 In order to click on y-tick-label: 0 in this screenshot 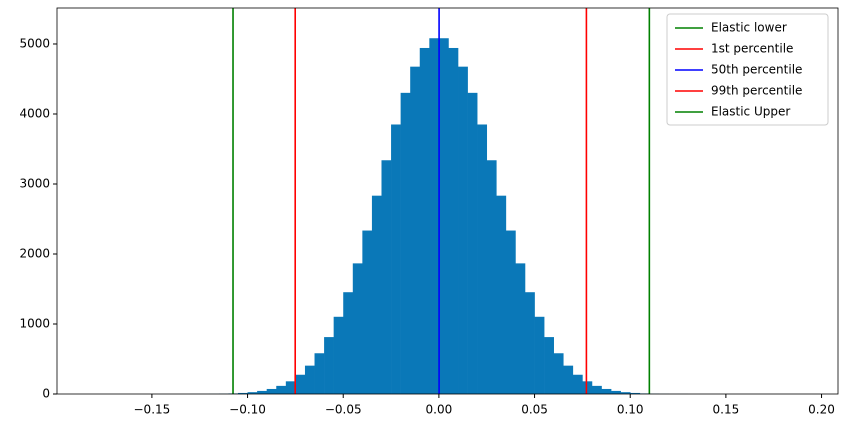, I will do `click(46, 394)`.